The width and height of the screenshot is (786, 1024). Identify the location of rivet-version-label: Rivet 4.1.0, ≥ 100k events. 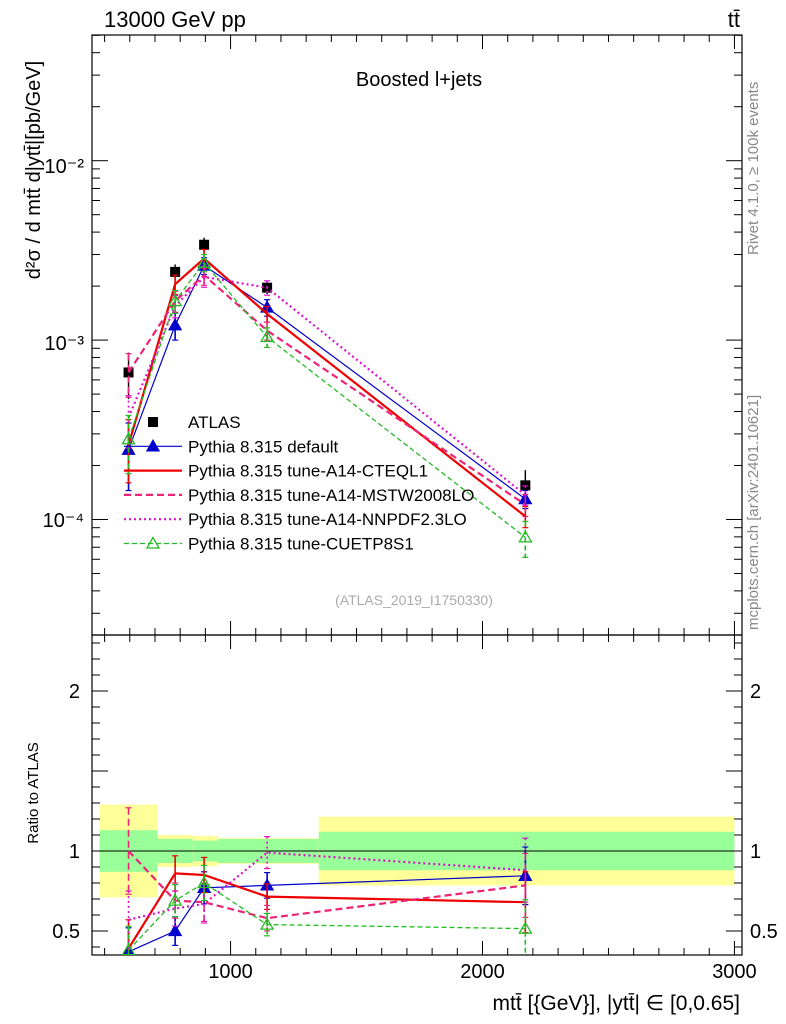
(753, 168).